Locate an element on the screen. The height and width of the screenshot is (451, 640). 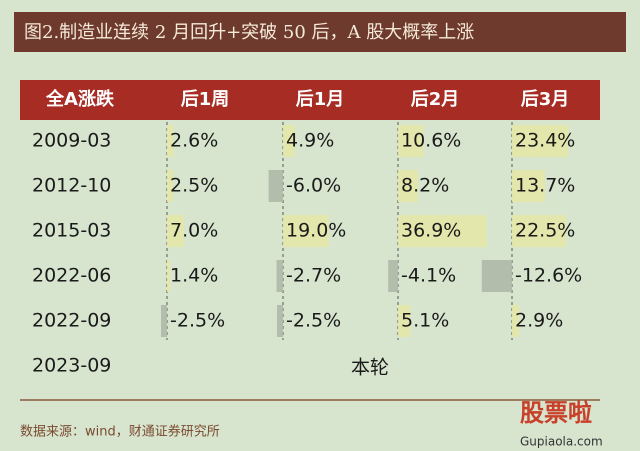
header-cell: 后1周 is located at coordinates (205, 99).